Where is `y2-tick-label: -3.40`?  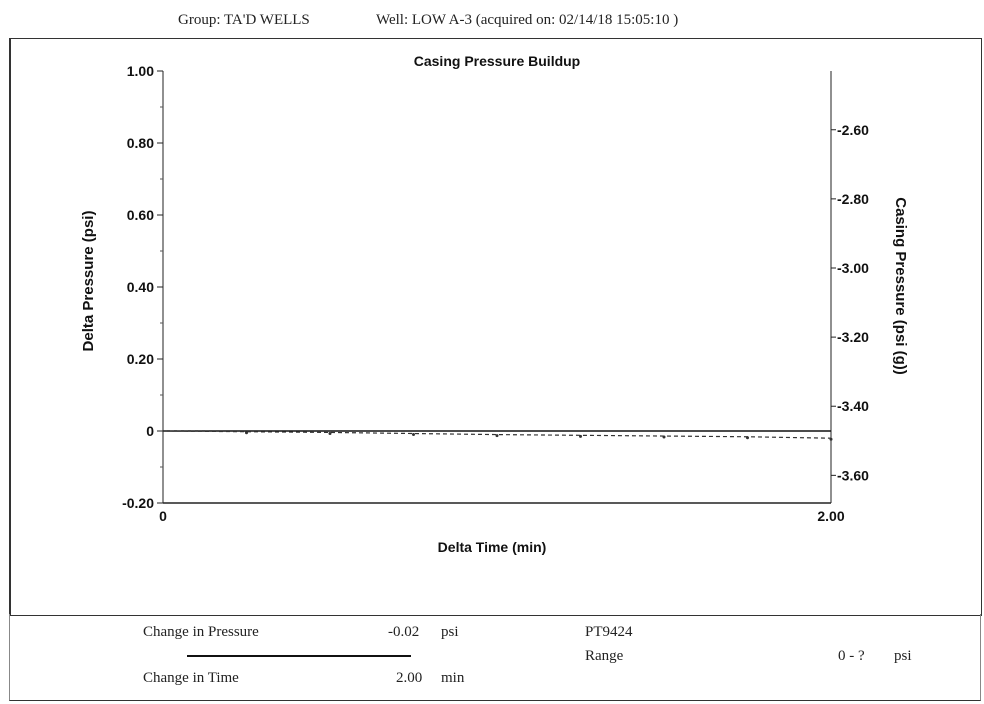
y2-tick-label: -3.40 is located at coordinates (853, 406).